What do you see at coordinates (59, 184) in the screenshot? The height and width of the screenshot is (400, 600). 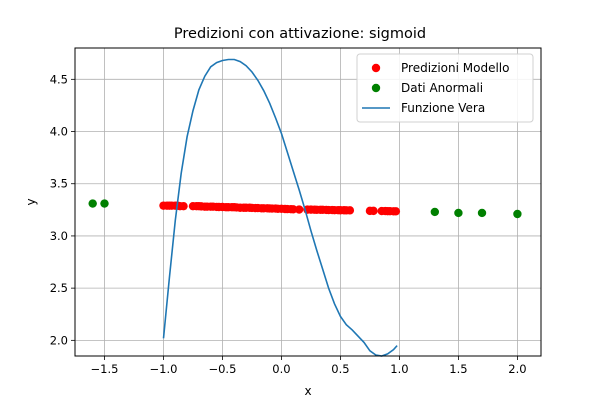 I see `y-tick-label: 3.5` at bounding box center [59, 184].